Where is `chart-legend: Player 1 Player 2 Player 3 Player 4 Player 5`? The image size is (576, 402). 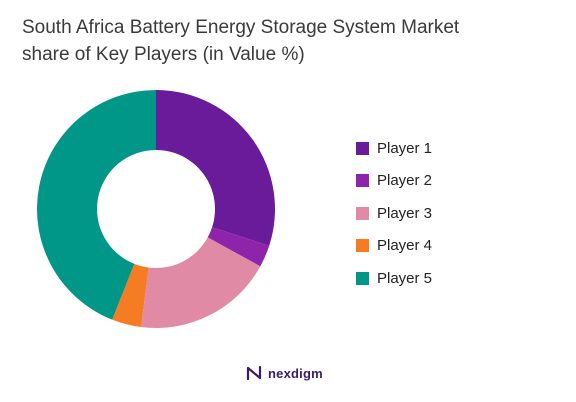
chart-legend: Player 1 Player 2 Player 3 Player 4 Player 5 is located at coordinates (394, 213).